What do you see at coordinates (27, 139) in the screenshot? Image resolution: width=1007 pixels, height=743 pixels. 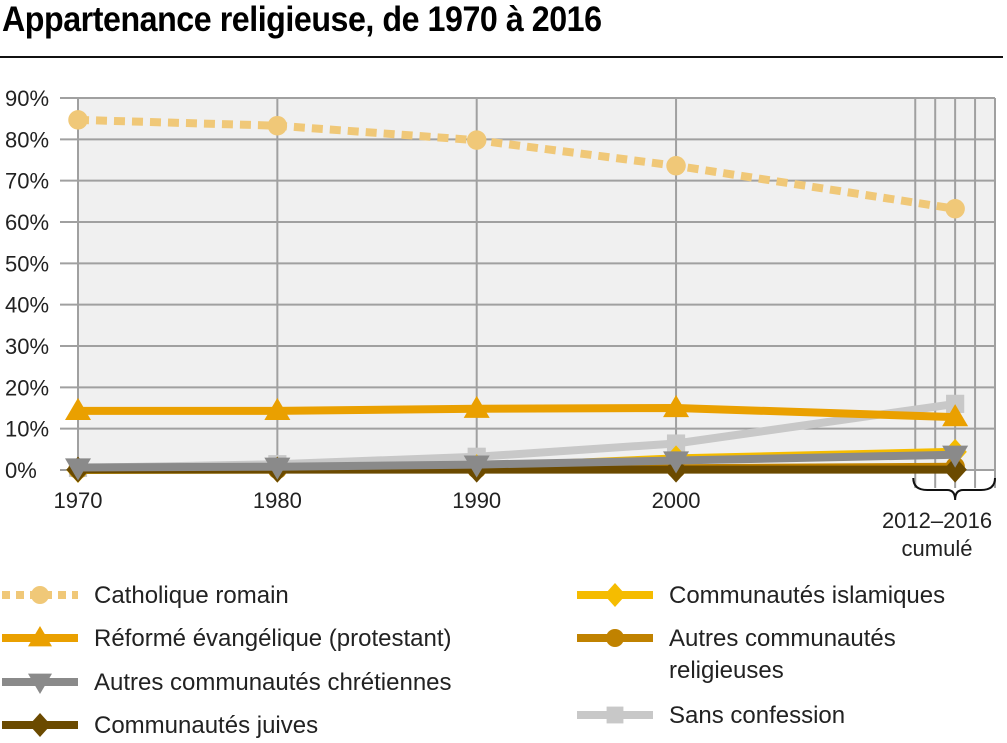 I see `y-tick-label: 80%` at bounding box center [27, 139].